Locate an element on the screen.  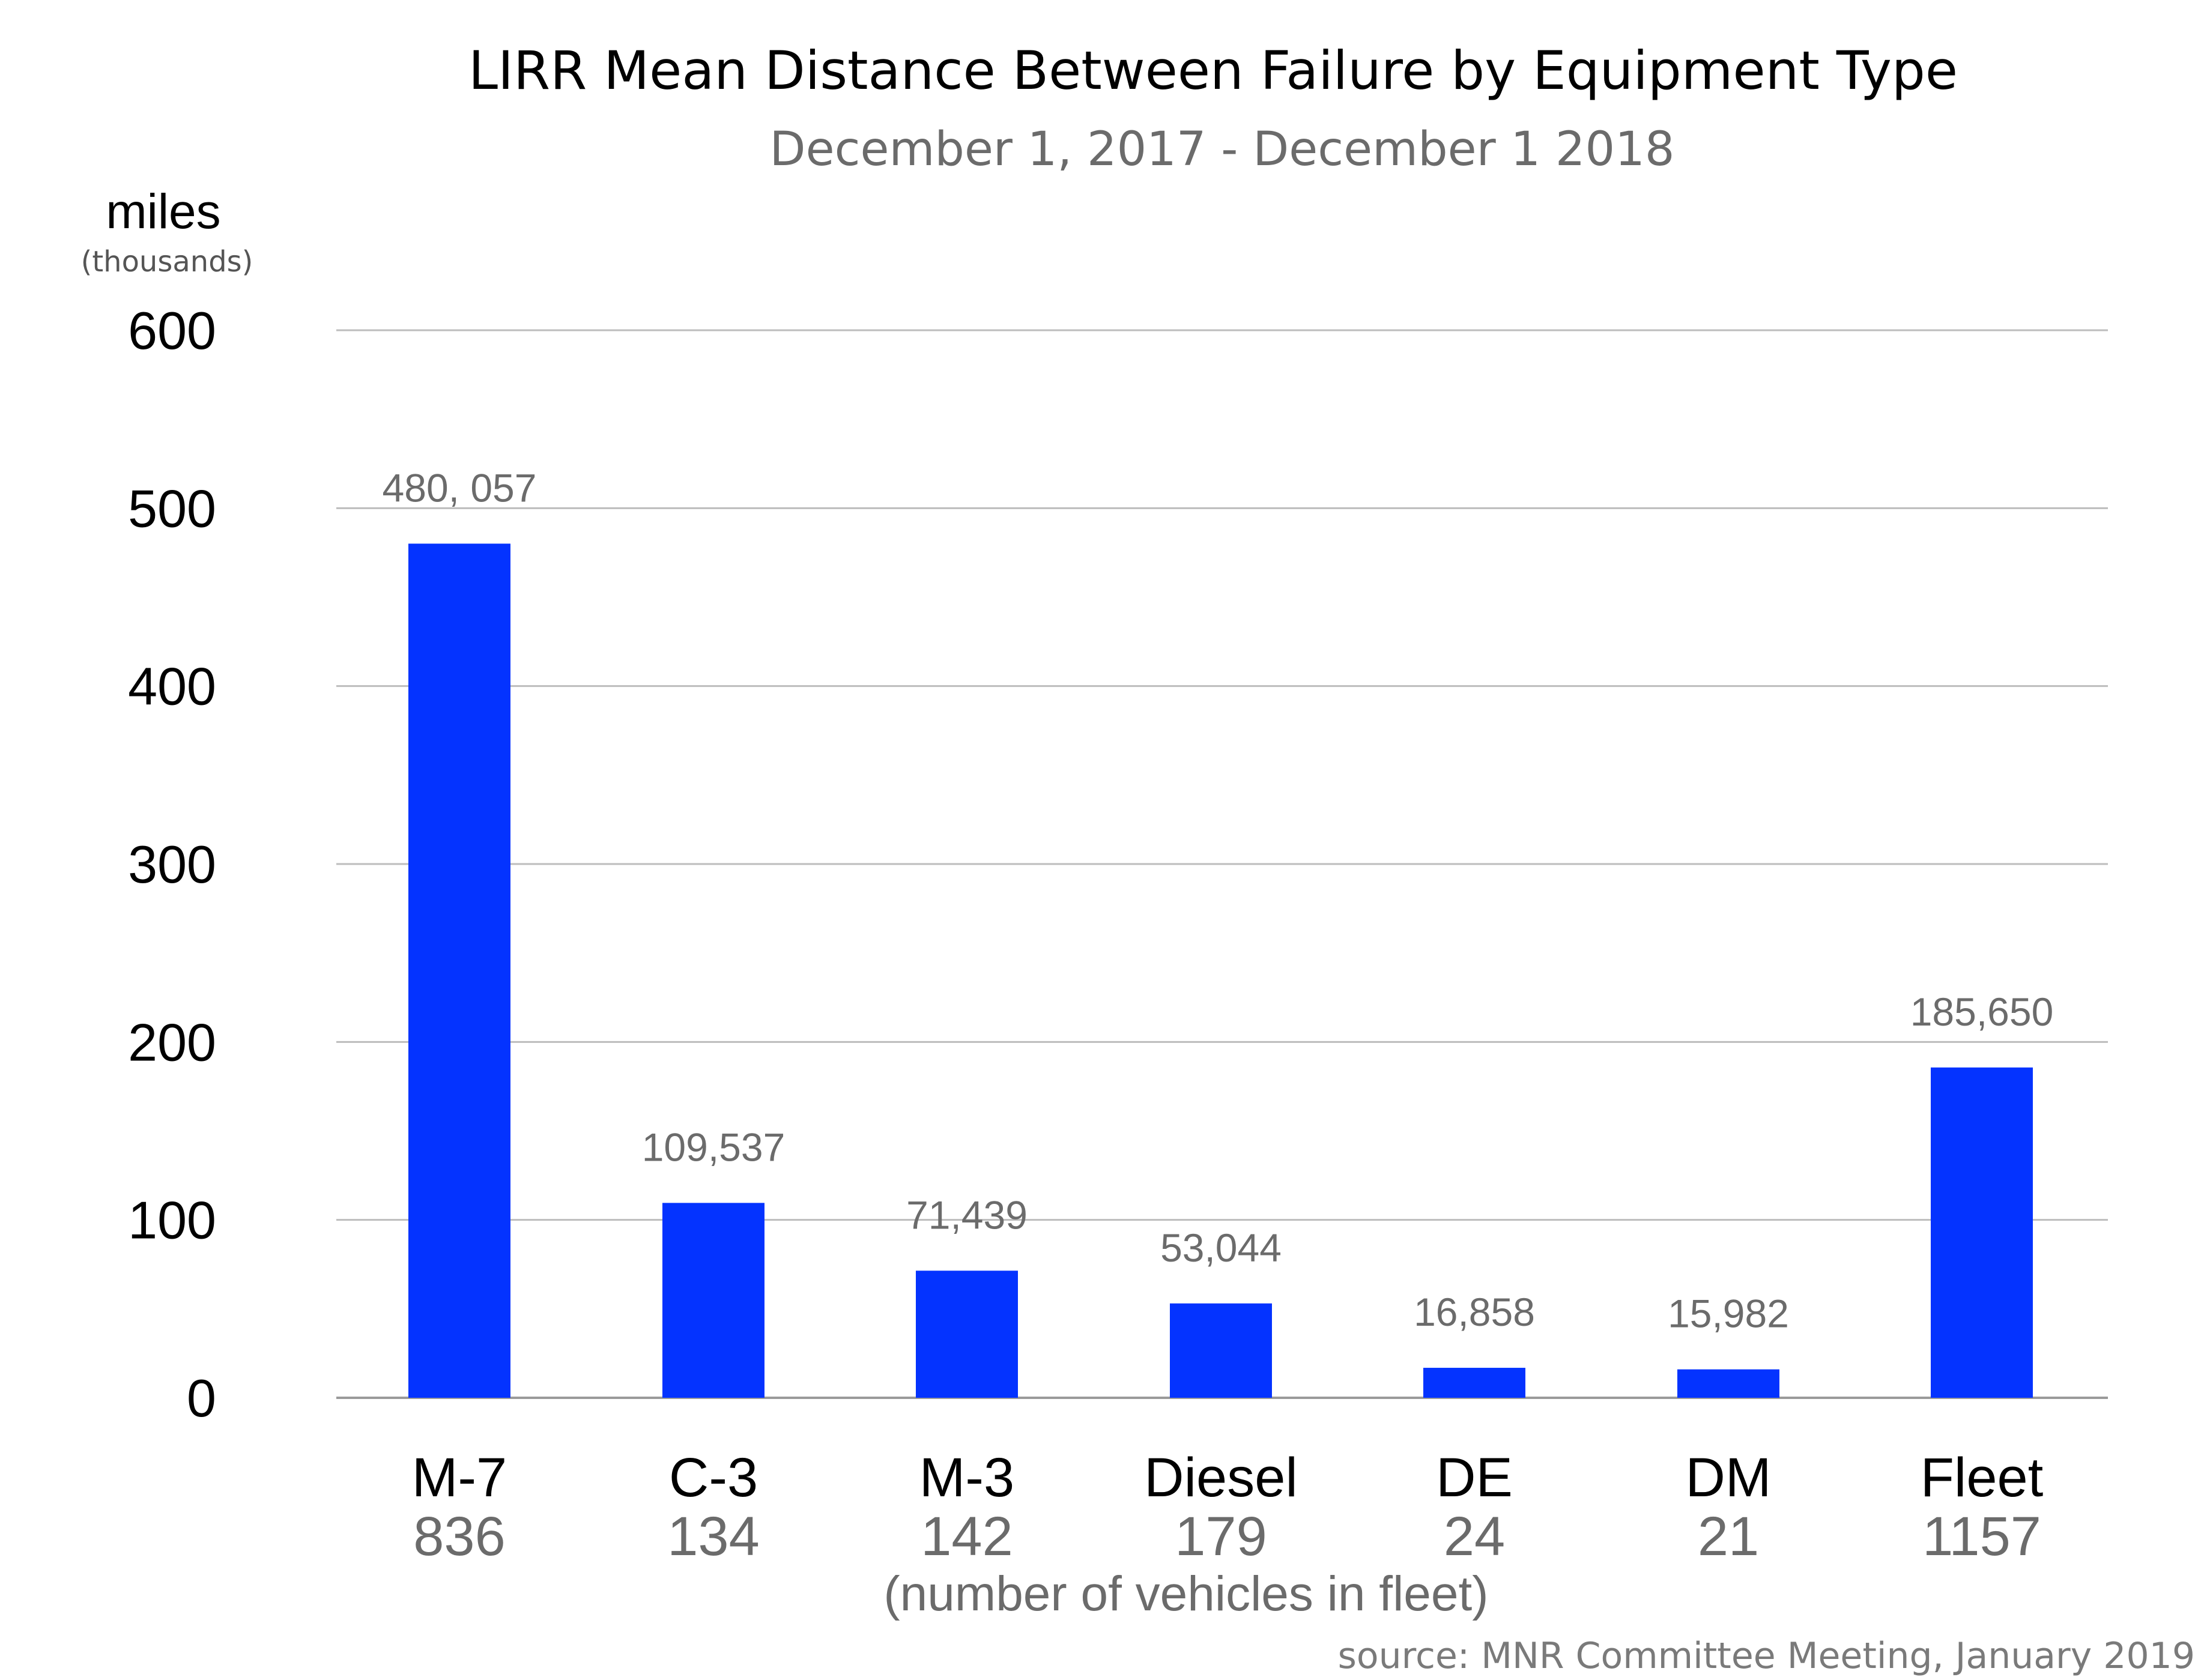
data-label: 71,439 is located at coordinates (967, 1214).